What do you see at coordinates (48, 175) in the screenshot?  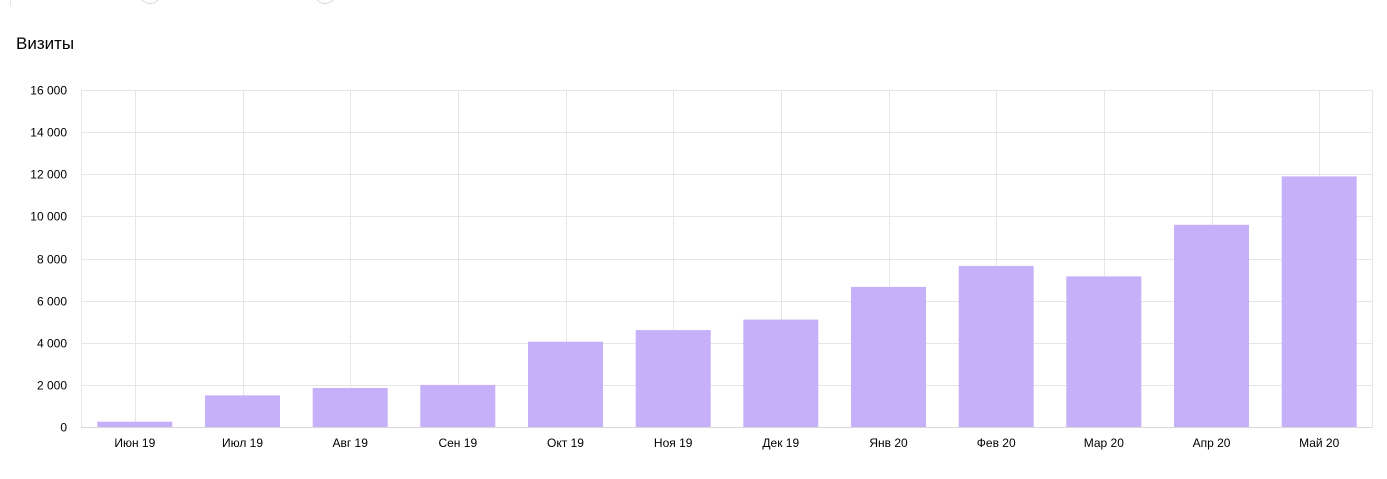 I see `y-tick-label: 12 000` at bounding box center [48, 175].